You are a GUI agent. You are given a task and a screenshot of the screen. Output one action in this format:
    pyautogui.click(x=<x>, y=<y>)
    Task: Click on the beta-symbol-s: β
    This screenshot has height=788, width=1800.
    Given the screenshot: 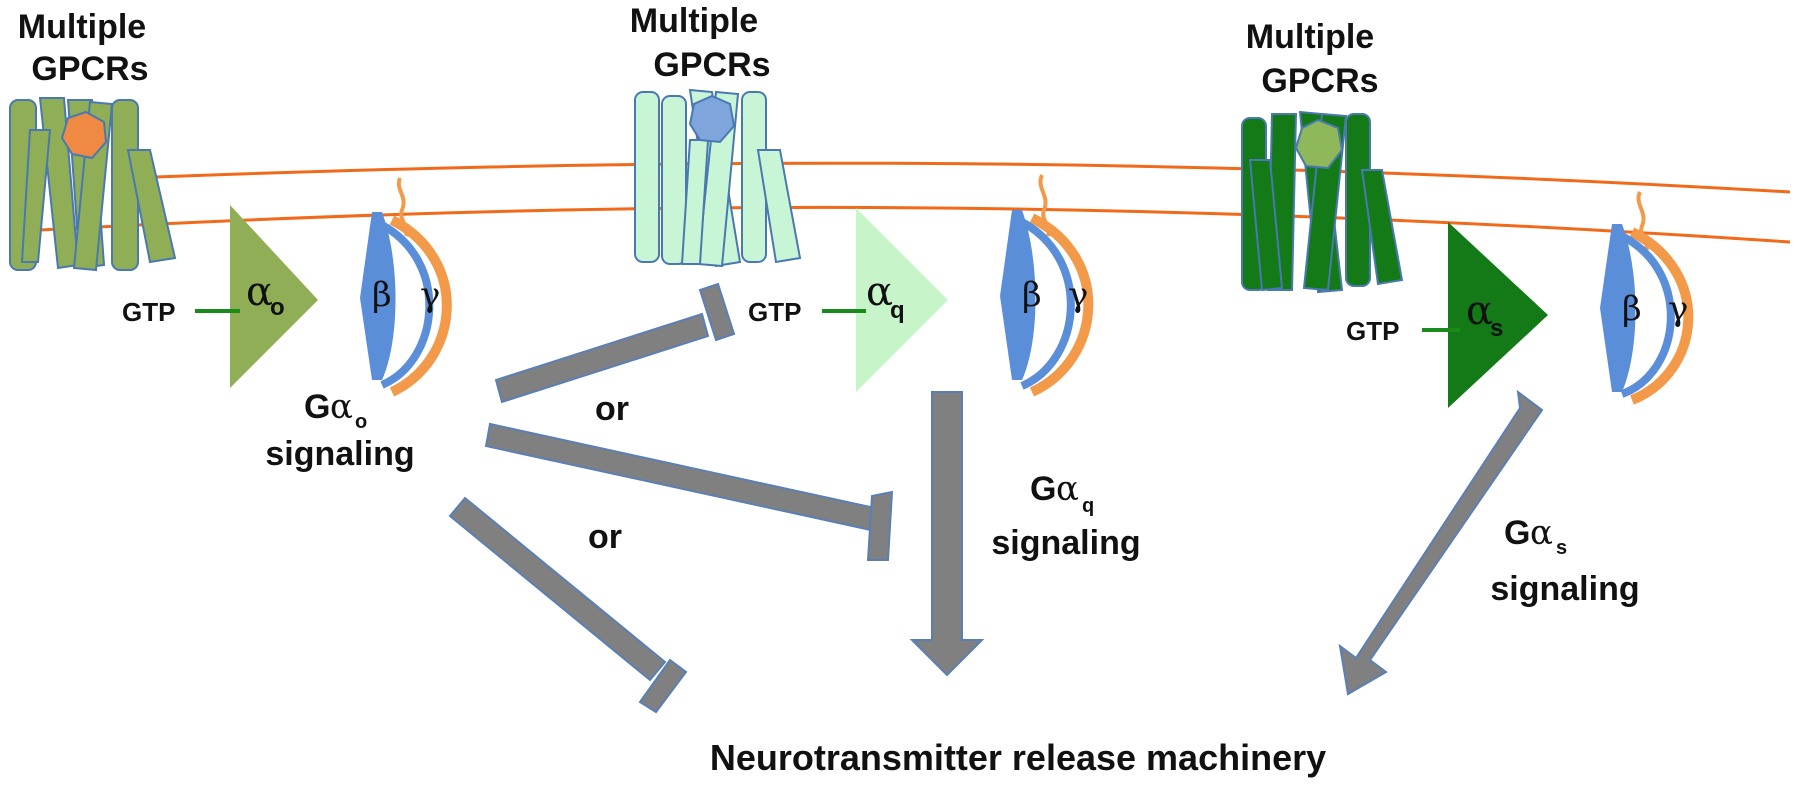 What is the action you would take?
    pyautogui.click(x=1632, y=309)
    